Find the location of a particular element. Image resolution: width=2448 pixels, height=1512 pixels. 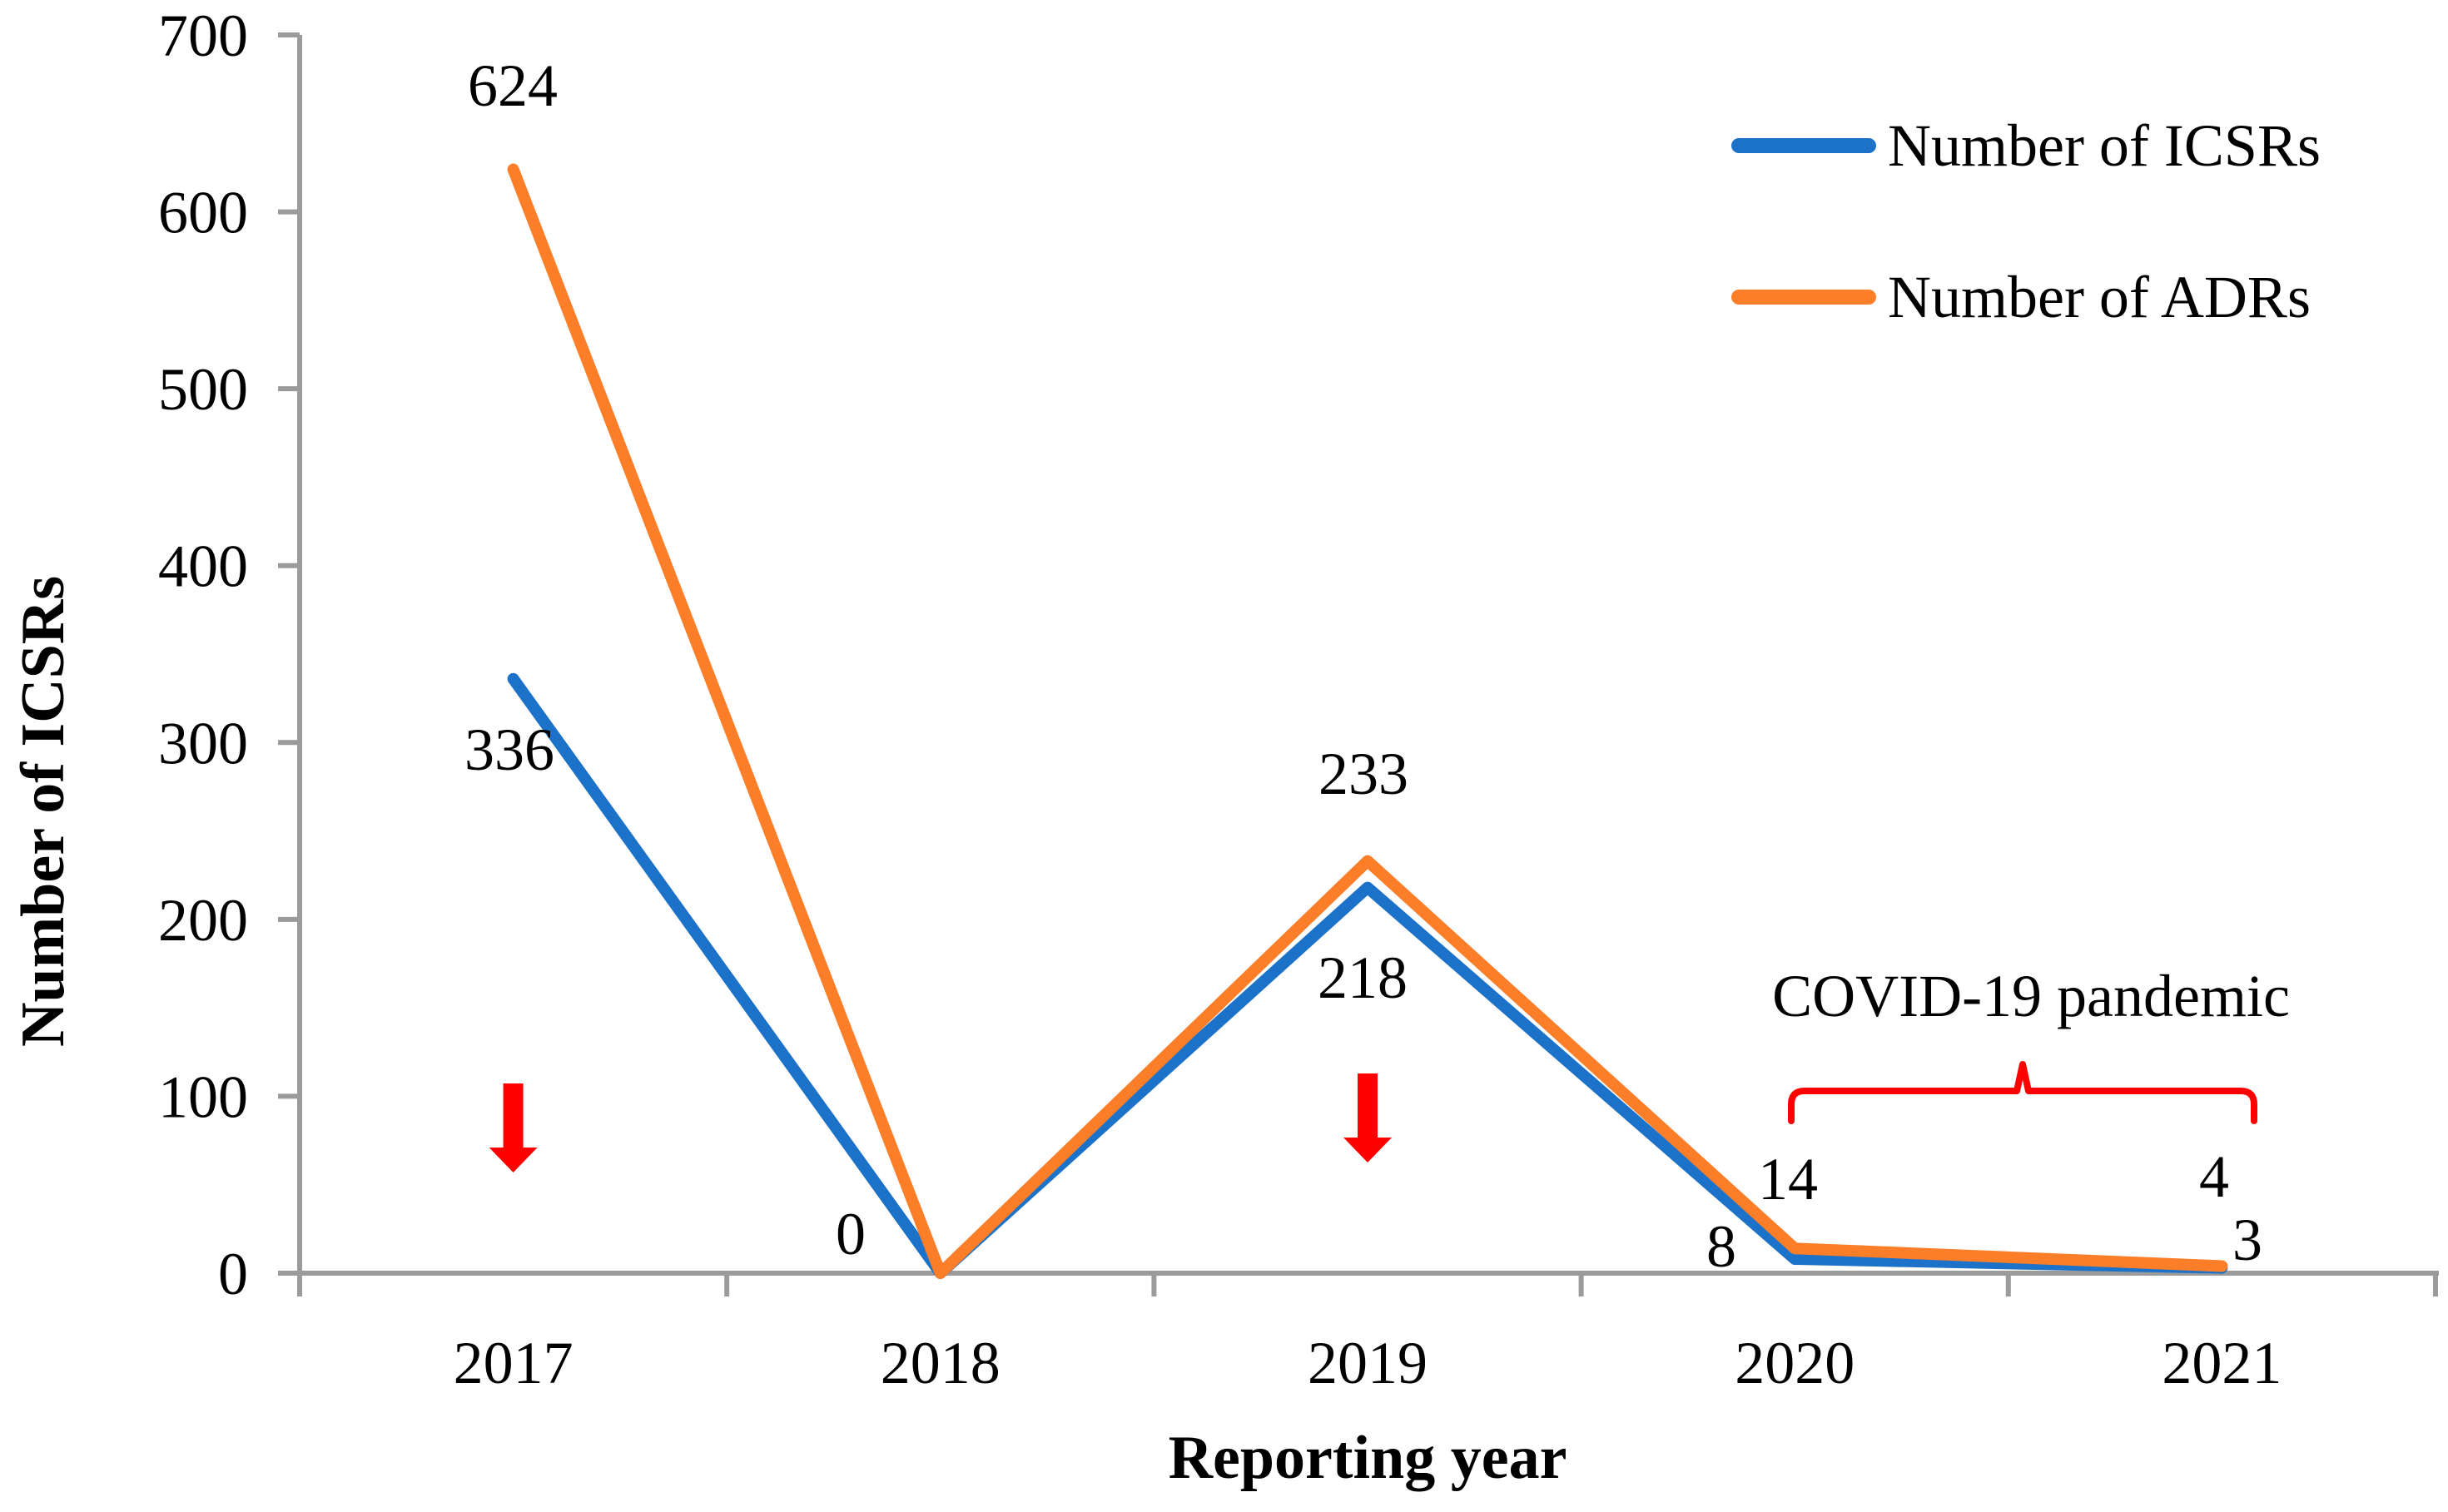

y-tick-label: 600 is located at coordinates (203, 213).